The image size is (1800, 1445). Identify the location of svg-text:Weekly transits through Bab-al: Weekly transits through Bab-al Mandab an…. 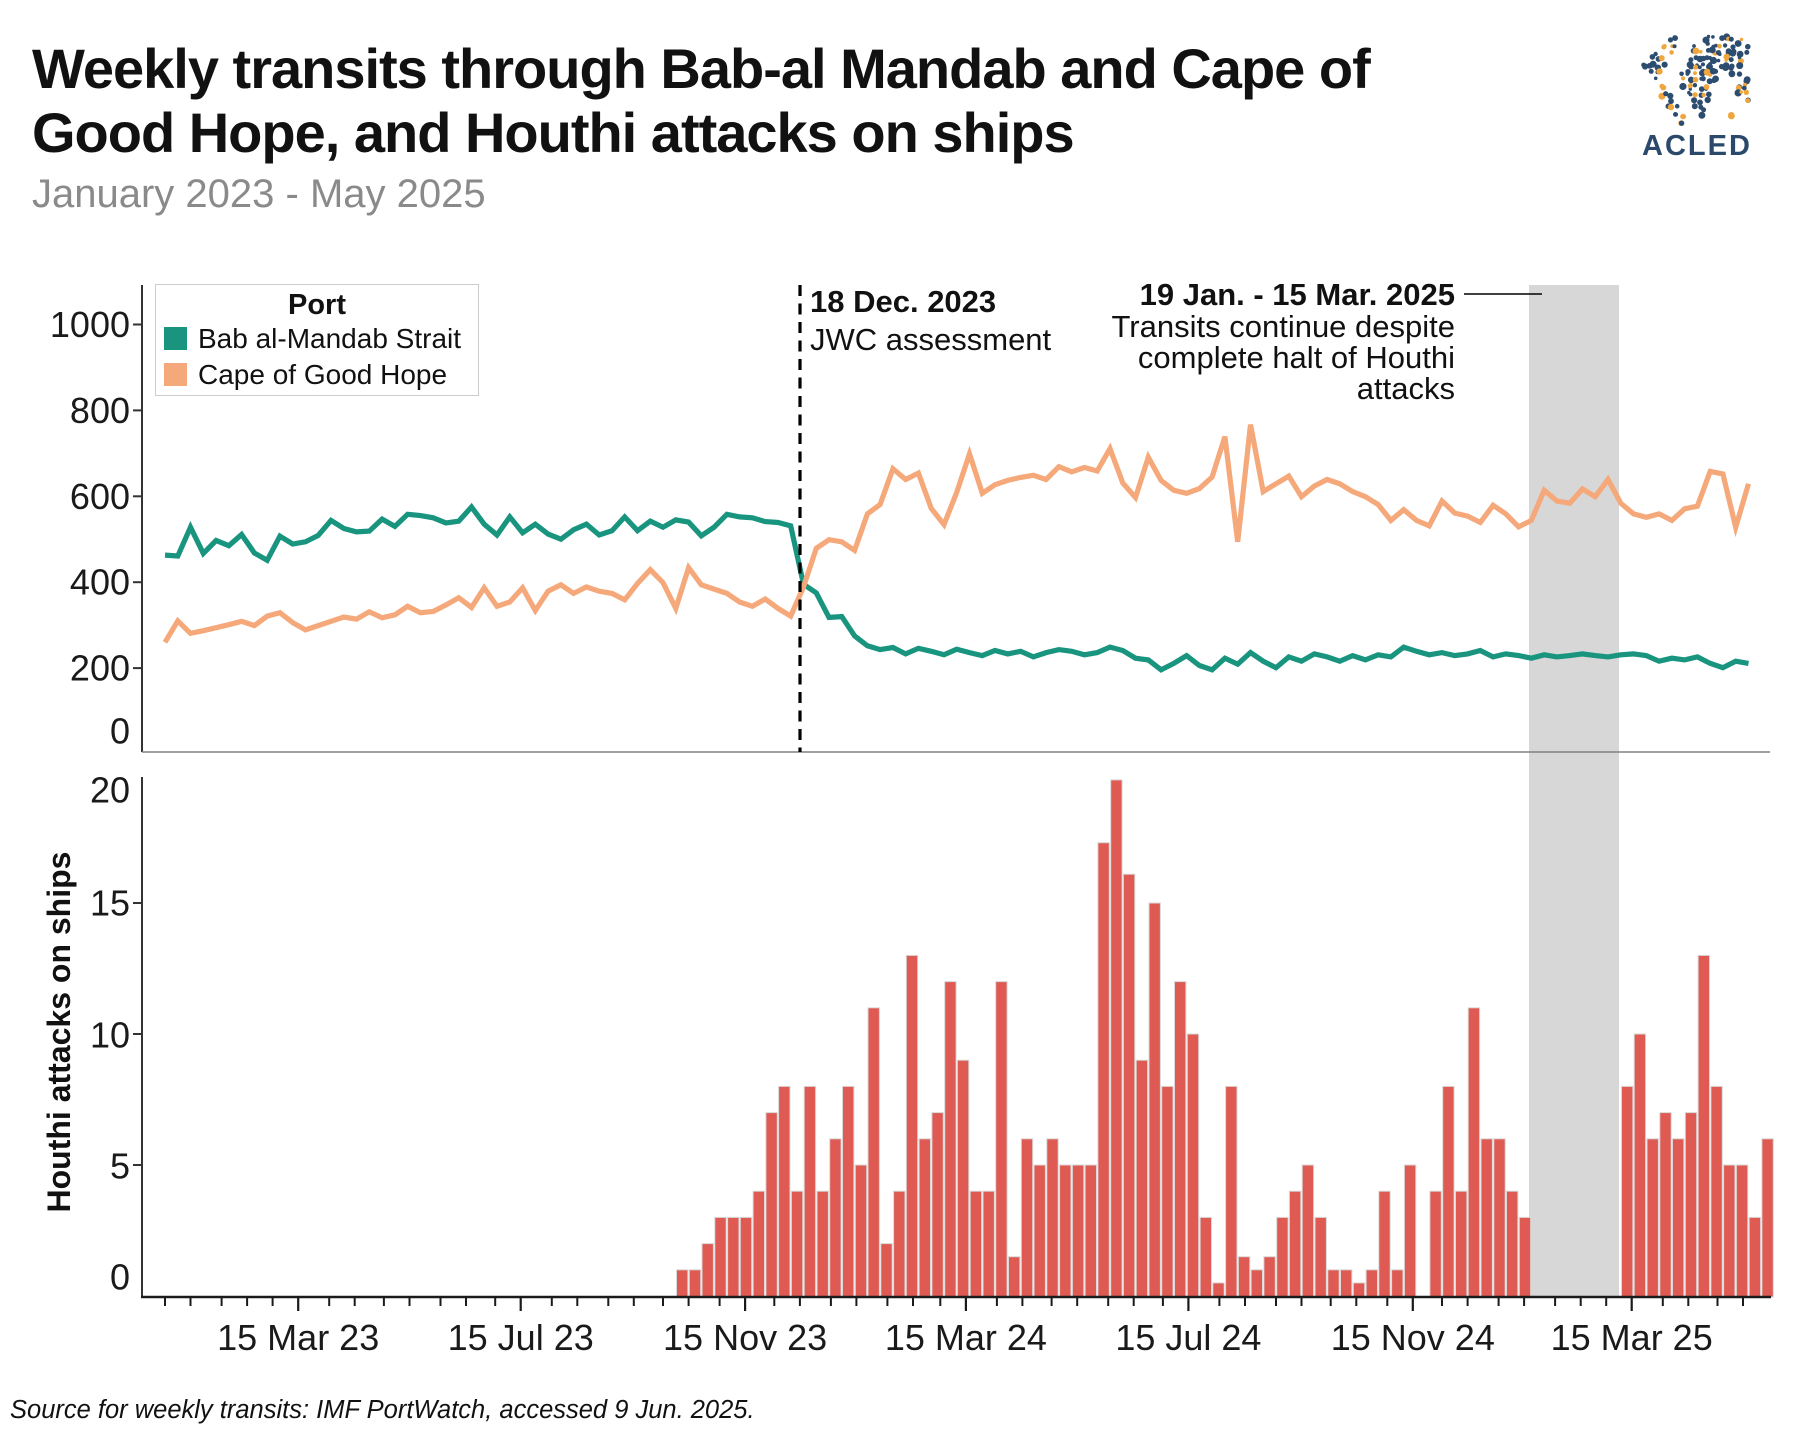
(701, 68).